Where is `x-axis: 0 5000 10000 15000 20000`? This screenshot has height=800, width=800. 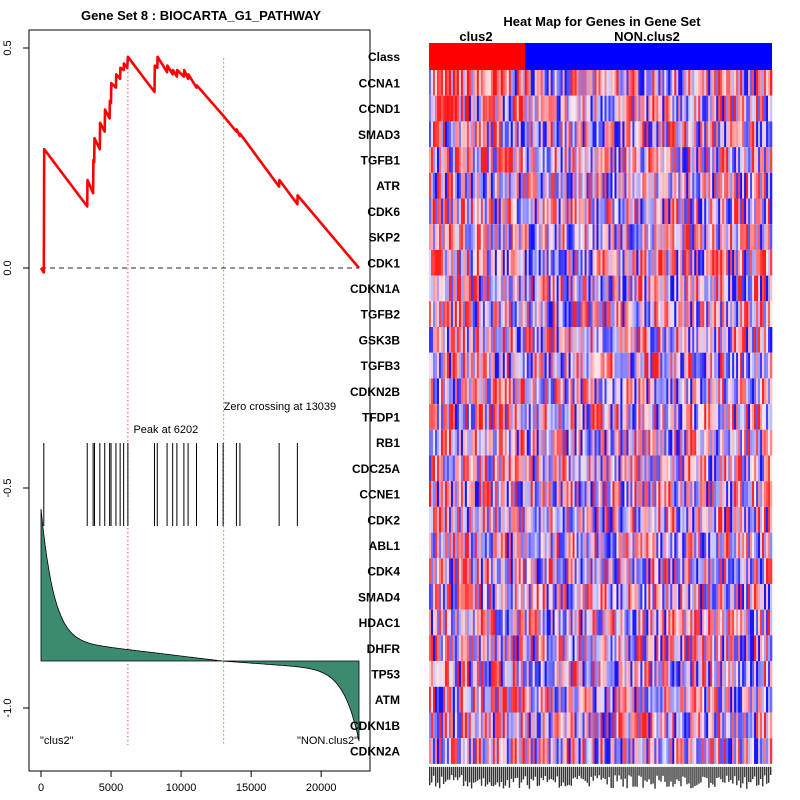 x-axis: 0 5000 10000 15000 20000 is located at coordinates (187, 782).